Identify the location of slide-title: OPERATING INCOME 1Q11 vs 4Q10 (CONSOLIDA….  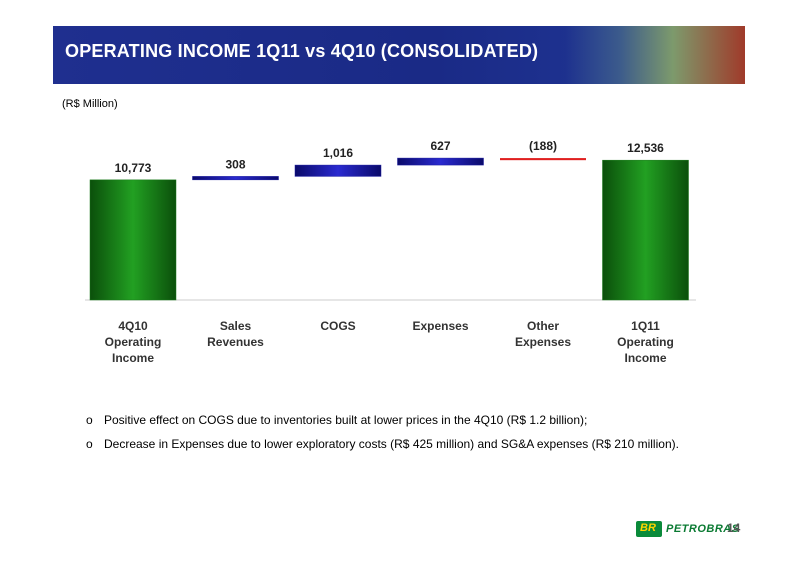
(302, 51).